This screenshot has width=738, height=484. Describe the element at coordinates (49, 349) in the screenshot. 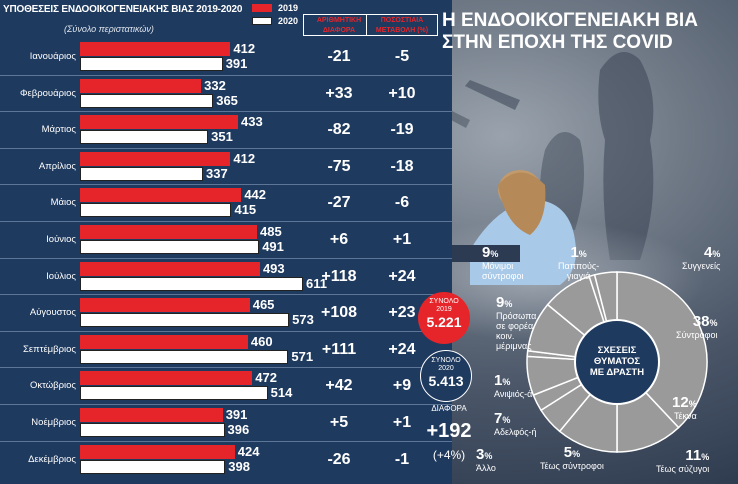

I see `month-label: Σεπτέμβριος` at that location.